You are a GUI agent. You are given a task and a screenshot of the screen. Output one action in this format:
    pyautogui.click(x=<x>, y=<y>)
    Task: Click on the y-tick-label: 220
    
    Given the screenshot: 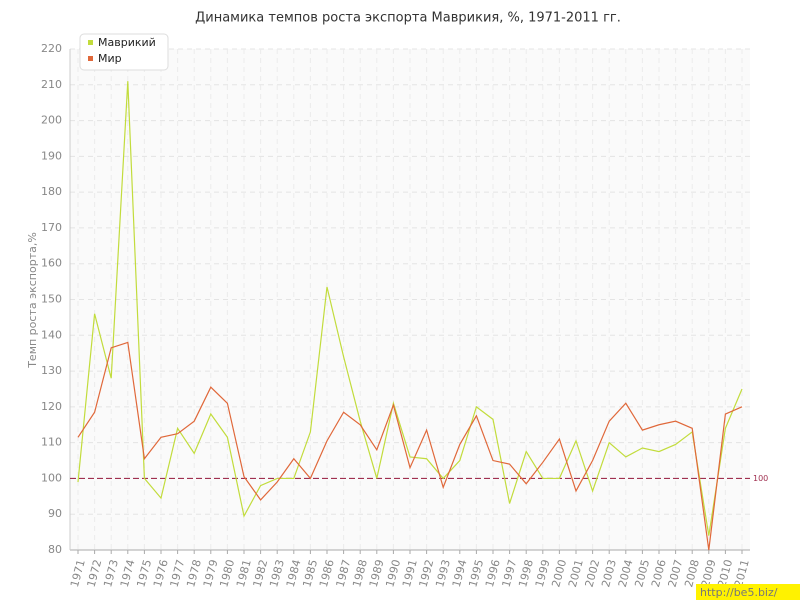 What is the action you would take?
    pyautogui.click(x=51, y=48)
    